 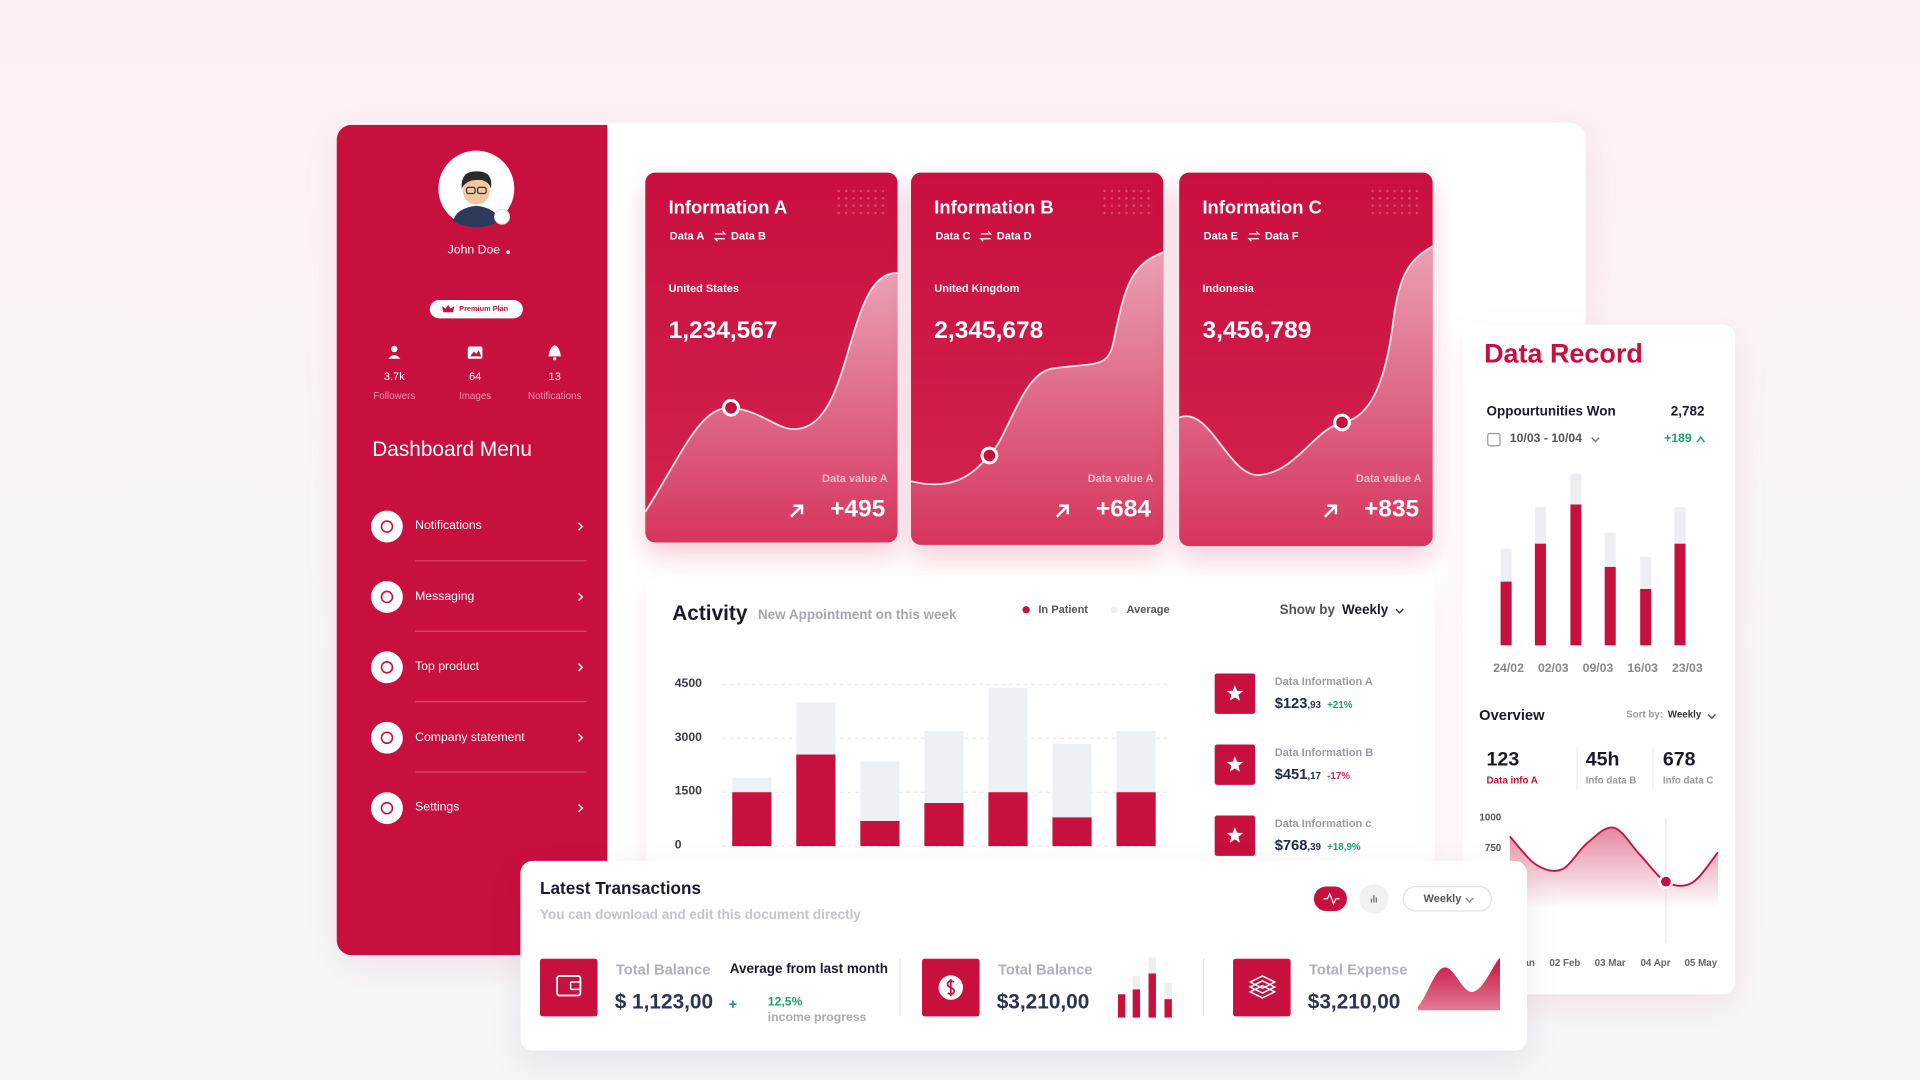 I want to click on card-change: +495, so click(x=858, y=509).